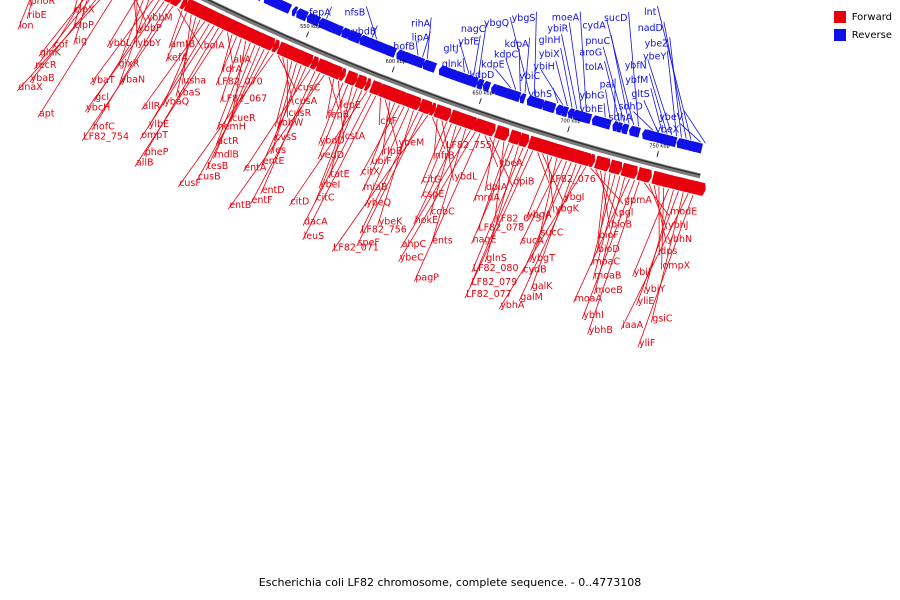 The height and width of the screenshot is (600, 900). Describe the element at coordinates (106, 137) in the screenshot. I see `forward-gene-label: LF82_754` at that location.